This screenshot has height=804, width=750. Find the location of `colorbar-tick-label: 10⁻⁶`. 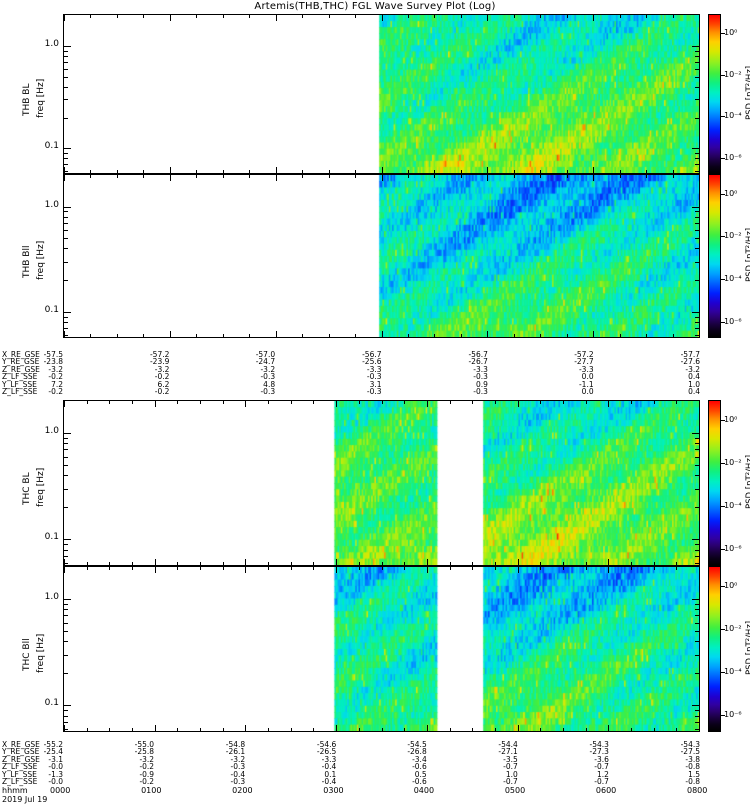

colorbar-tick-label: 10⁻⁶ is located at coordinates (733, 157).